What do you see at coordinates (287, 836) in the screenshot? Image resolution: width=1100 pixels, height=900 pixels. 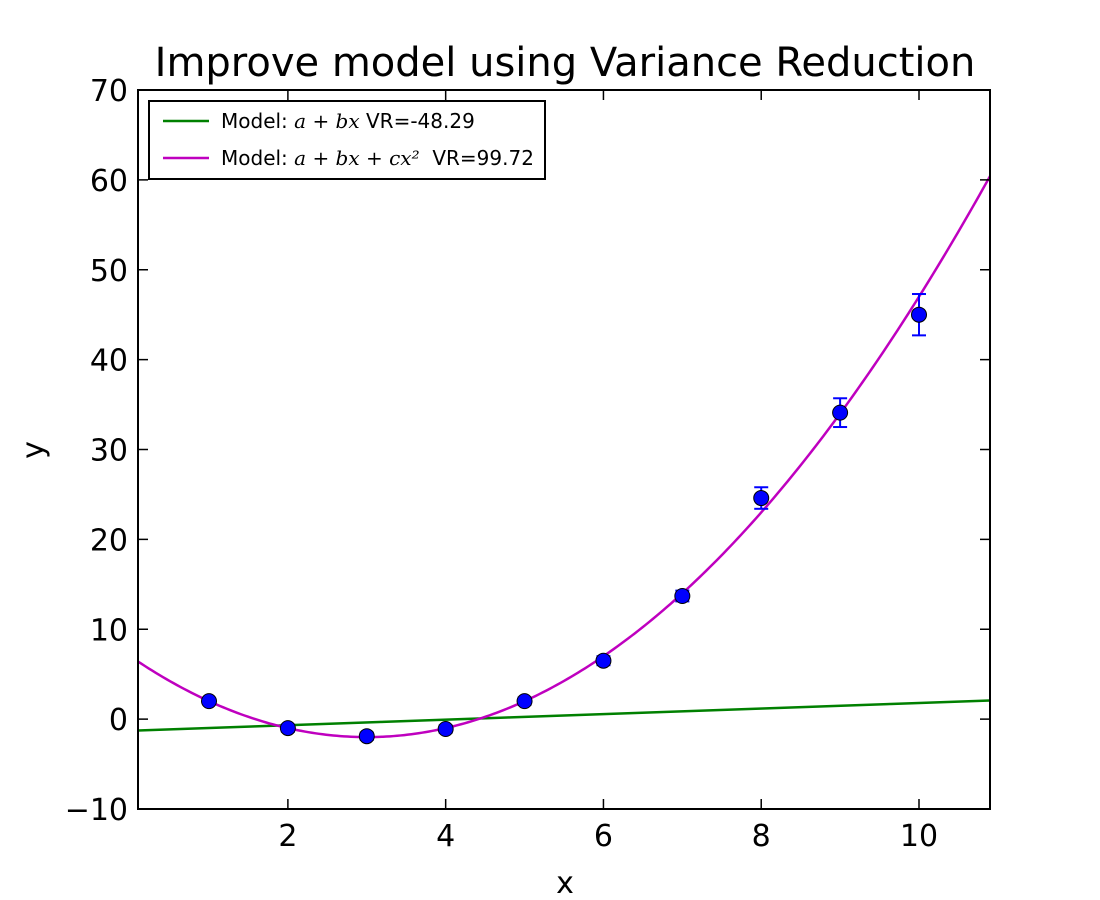 I see `x-tick-label: 2` at bounding box center [287, 836].